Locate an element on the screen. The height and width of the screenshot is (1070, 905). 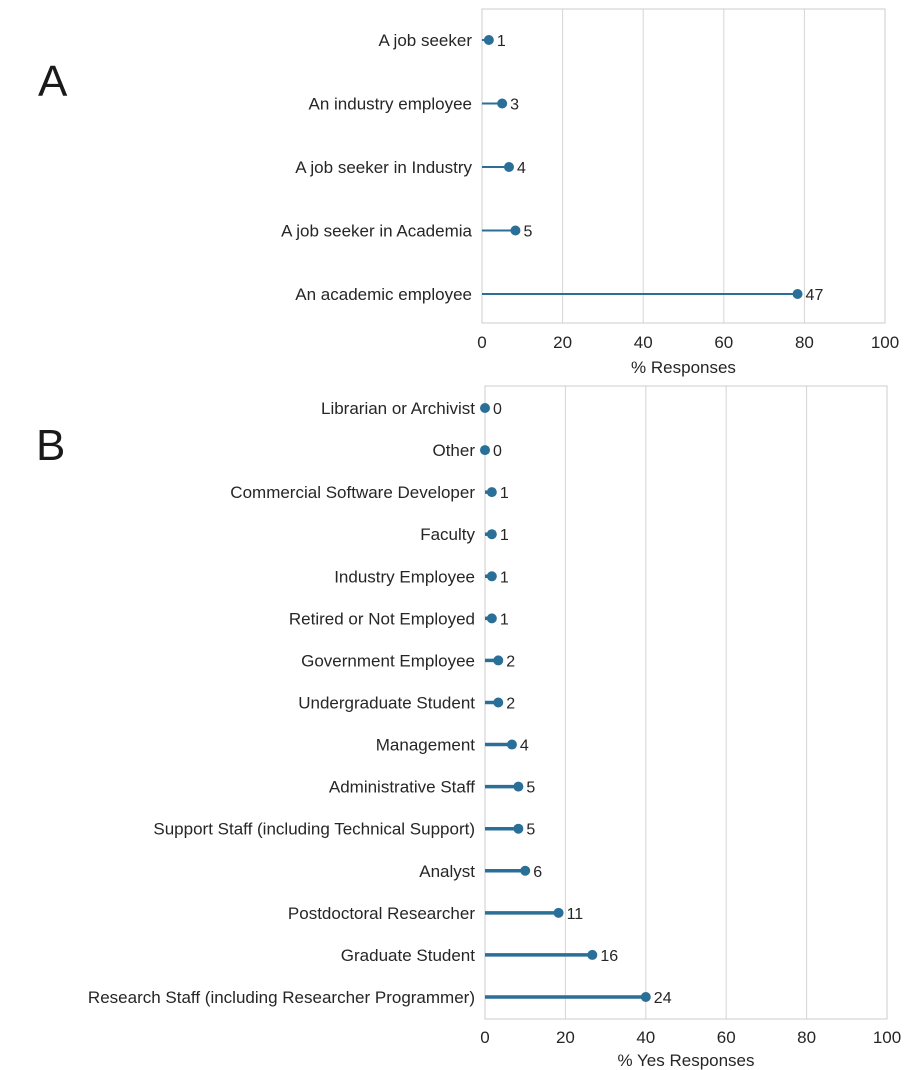
plot-frame is located at coordinates (683, 166).